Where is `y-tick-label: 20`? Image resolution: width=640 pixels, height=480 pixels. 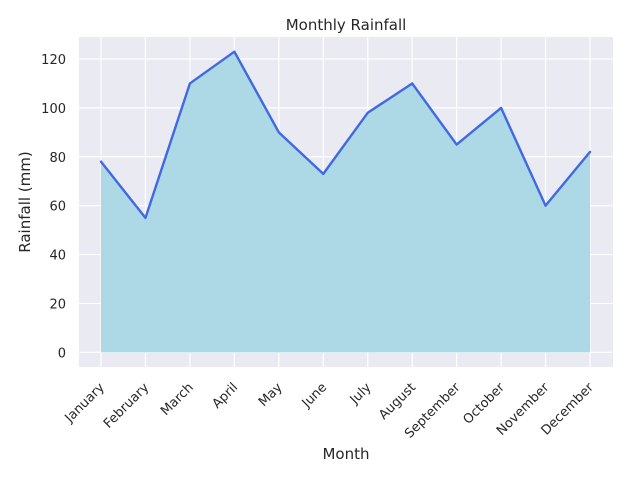 y-tick-label: 20 is located at coordinates (57, 304).